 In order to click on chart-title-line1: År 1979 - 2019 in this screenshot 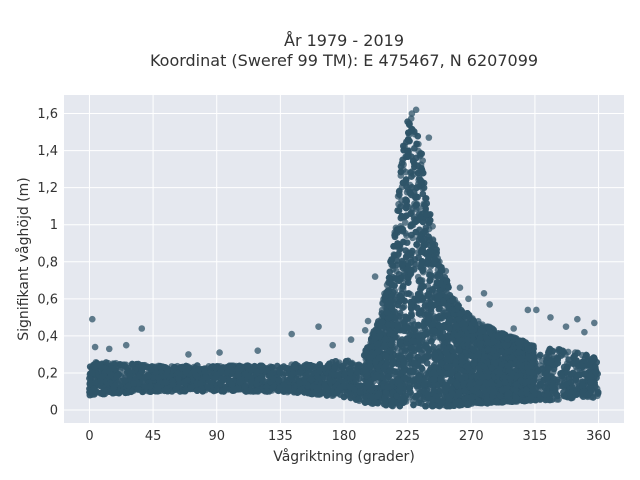, I will do `click(344, 40)`.